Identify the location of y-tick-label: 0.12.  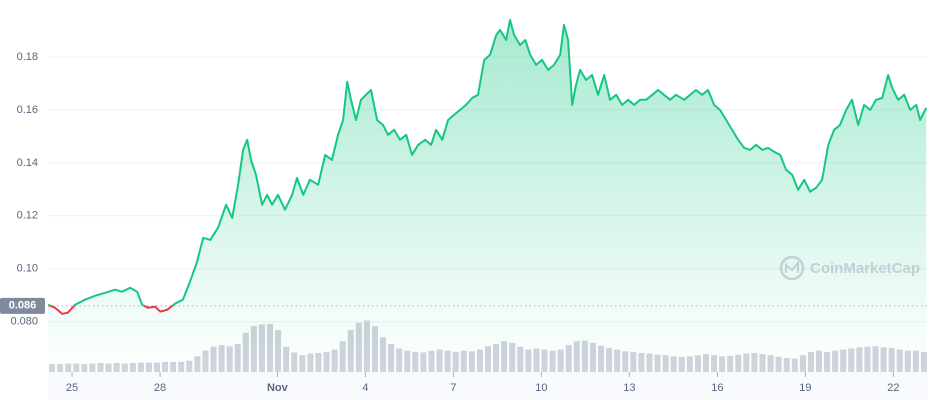
(27, 216).